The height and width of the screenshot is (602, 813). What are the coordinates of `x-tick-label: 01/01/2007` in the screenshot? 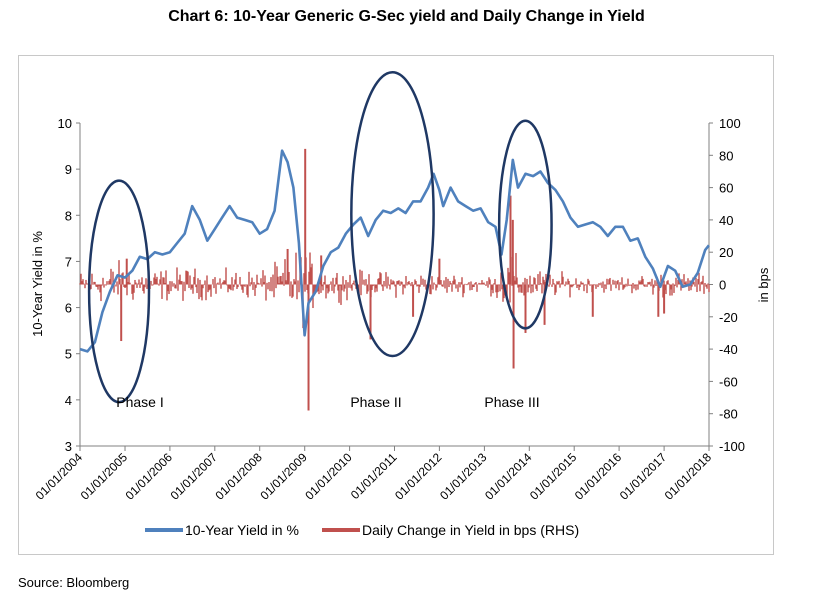 It's located at (194, 476).